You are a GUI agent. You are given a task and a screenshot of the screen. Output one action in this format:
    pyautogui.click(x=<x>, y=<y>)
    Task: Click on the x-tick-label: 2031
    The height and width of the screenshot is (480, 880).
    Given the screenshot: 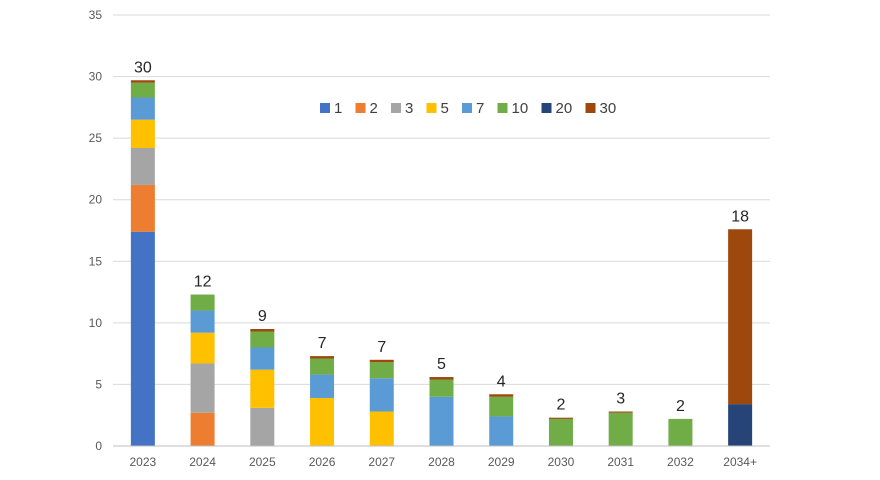 What is the action you would take?
    pyautogui.click(x=620, y=462)
    